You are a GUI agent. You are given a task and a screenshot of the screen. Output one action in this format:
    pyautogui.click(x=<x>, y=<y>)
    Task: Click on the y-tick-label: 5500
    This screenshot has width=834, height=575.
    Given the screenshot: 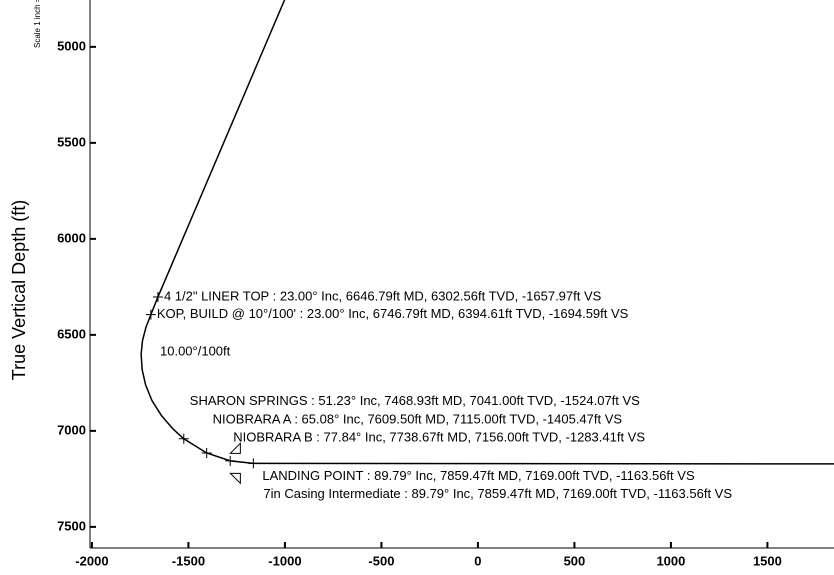 What is the action you would take?
    pyautogui.click(x=71, y=141)
    